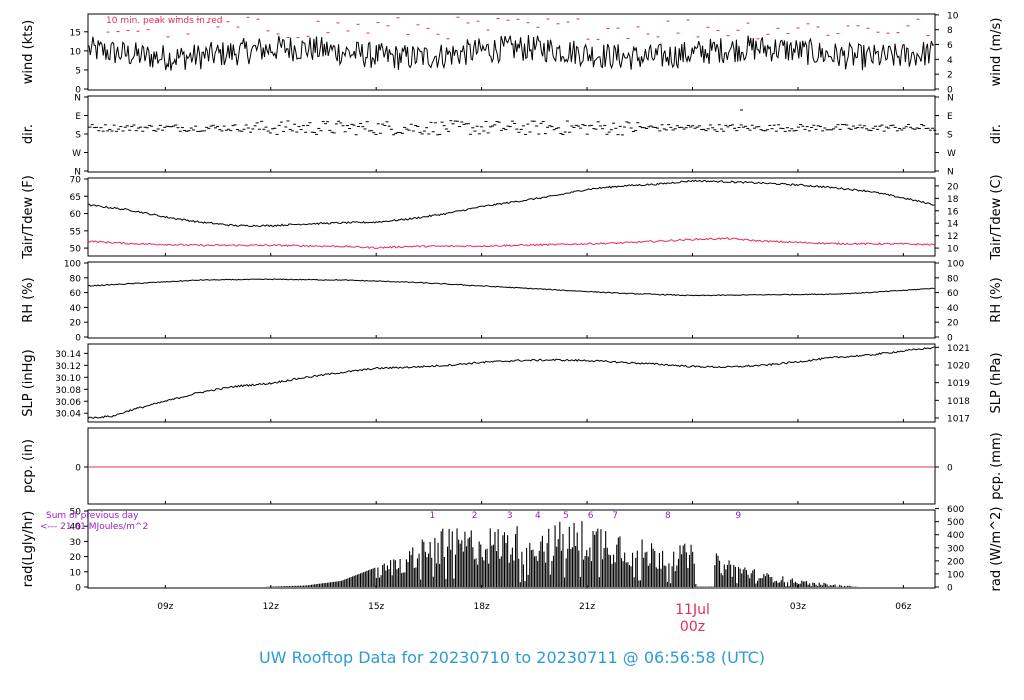 The width and height of the screenshot is (1024, 700). I want to click on y-tick-label-left-slp: 30.08, so click(68, 391).